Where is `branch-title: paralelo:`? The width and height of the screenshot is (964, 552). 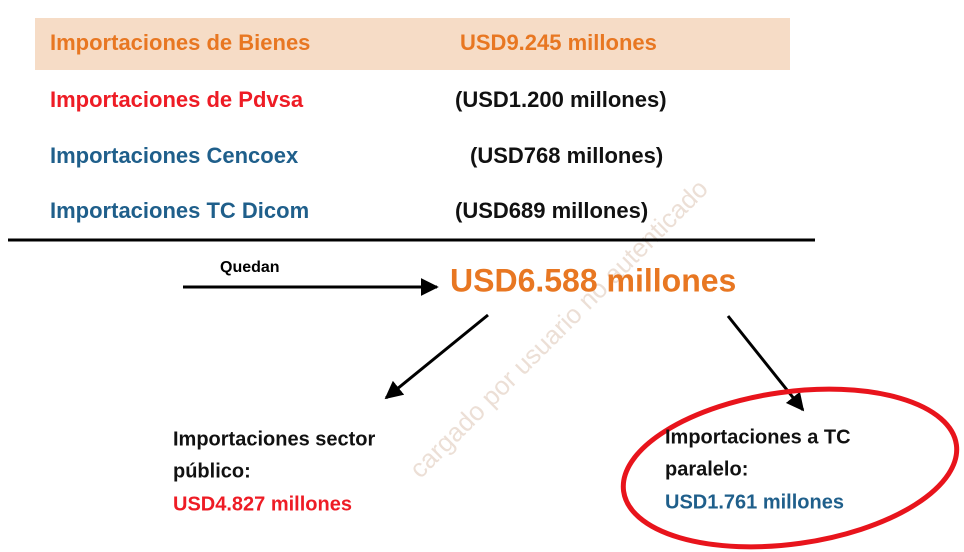
branch-title: paralelo: is located at coordinates (706, 469).